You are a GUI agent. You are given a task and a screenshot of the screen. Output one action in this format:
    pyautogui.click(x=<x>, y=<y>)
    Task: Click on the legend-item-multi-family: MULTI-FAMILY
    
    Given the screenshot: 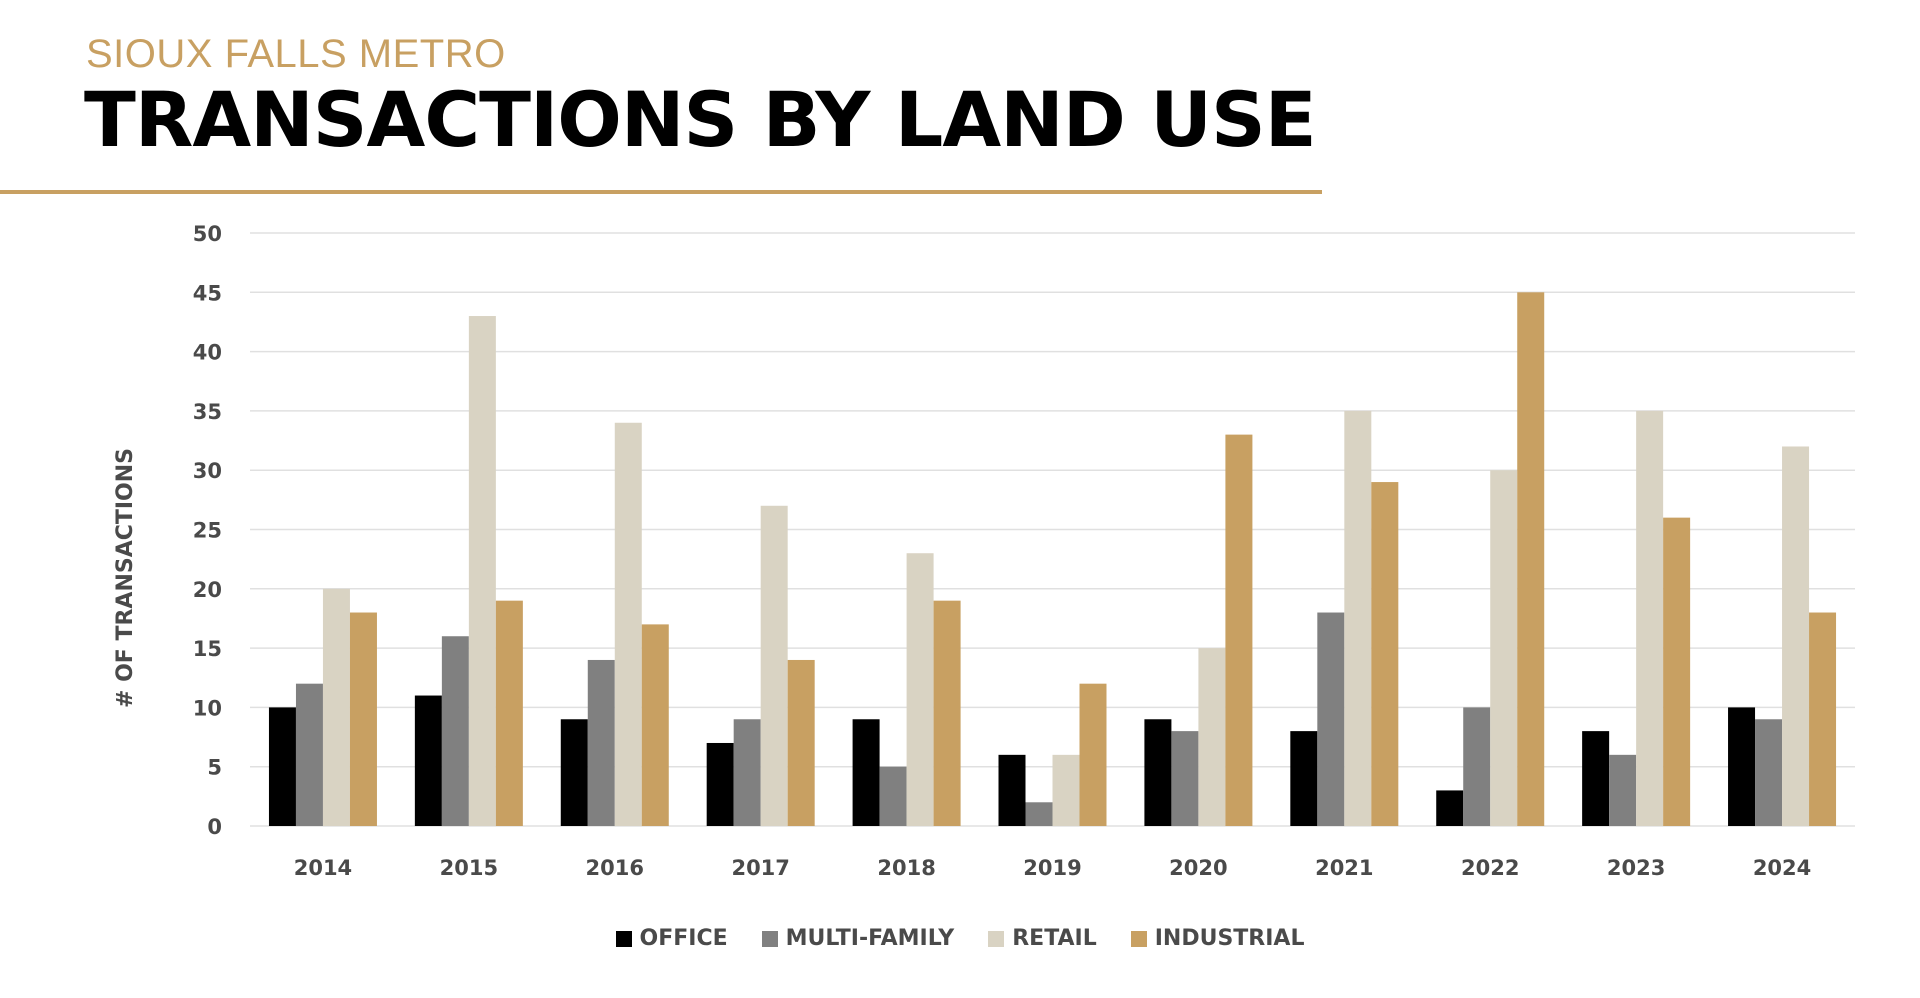 What is the action you would take?
    pyautogui.click(x=858, y=938)
    